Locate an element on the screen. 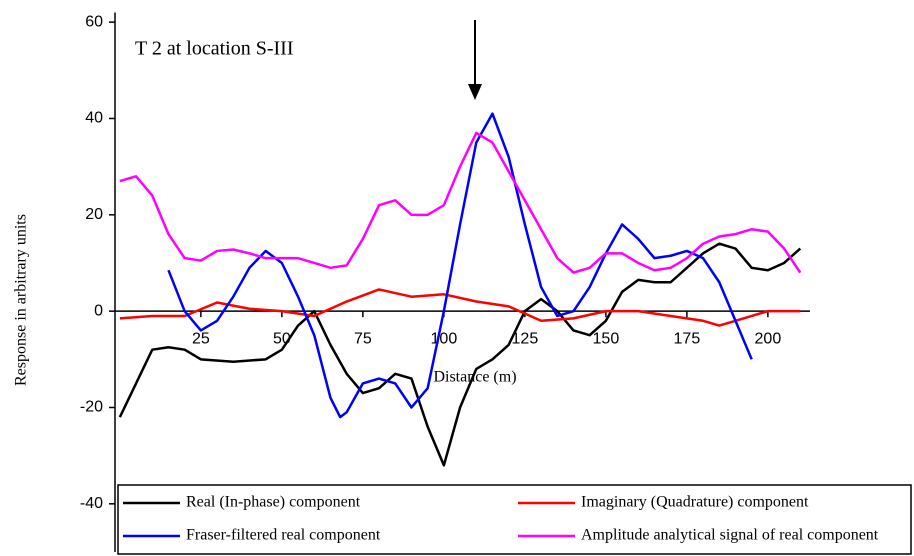  series-line is located at coordinates (460, 307).